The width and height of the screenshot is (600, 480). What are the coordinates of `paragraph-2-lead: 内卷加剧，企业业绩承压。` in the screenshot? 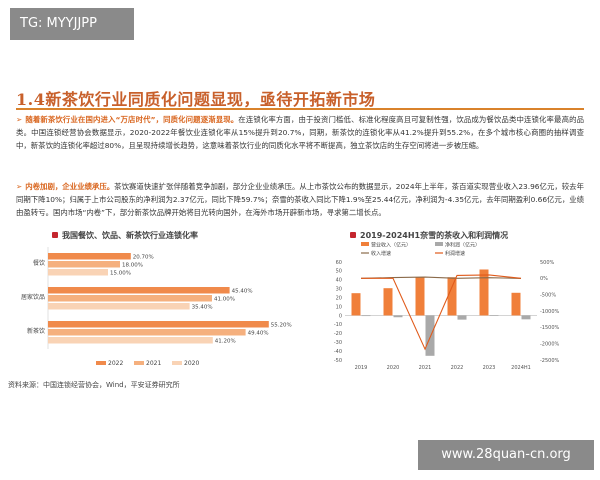 It's located at (70, 186).